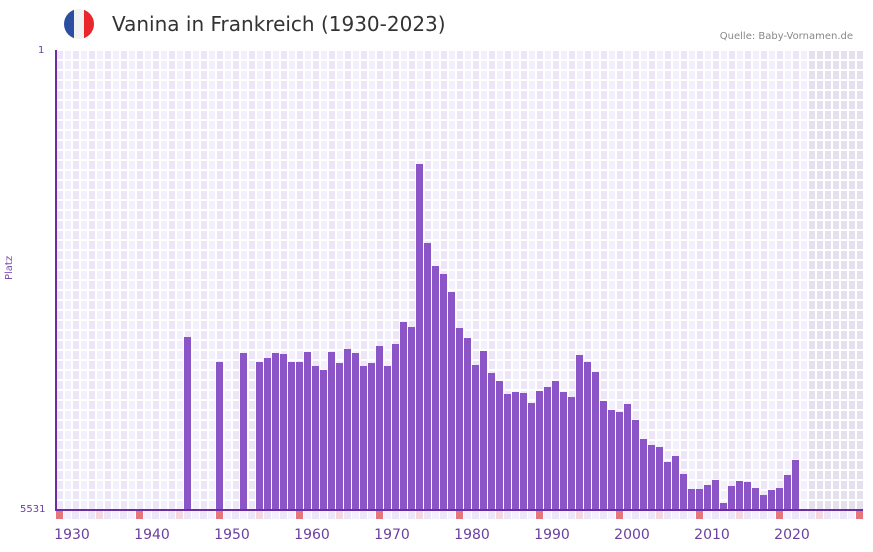  What do you see at coordinates (786, 36) in the screenshot?
I see `source-credit: Quelle: Baby-Vornamen.de` at bounding box center [786, 36].